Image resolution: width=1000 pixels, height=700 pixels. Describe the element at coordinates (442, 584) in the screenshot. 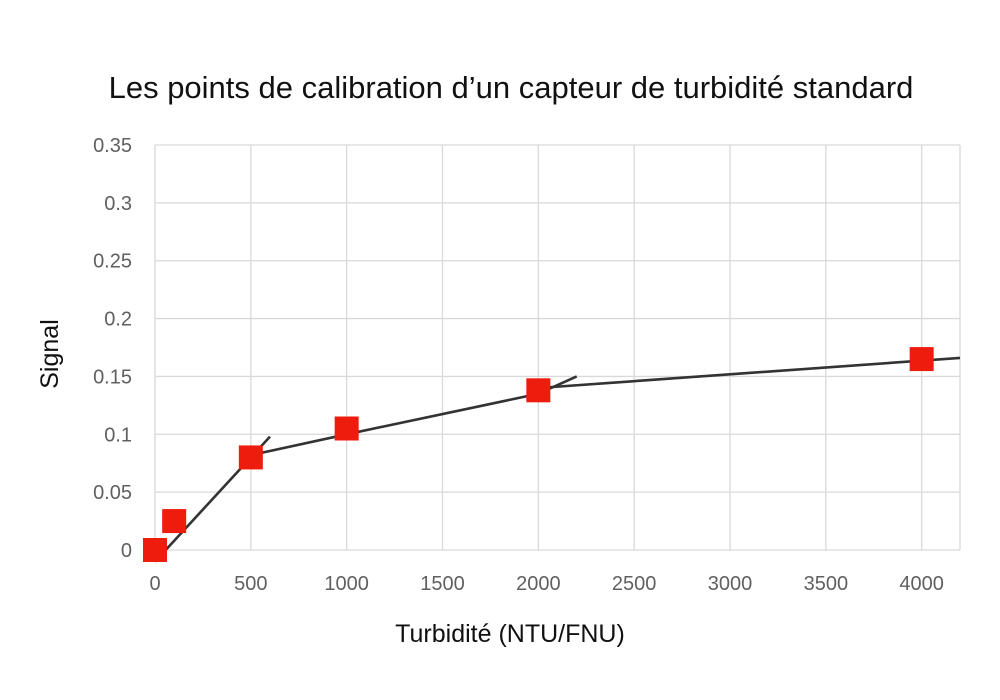

I see `x-tick-label: 1500` at that location.